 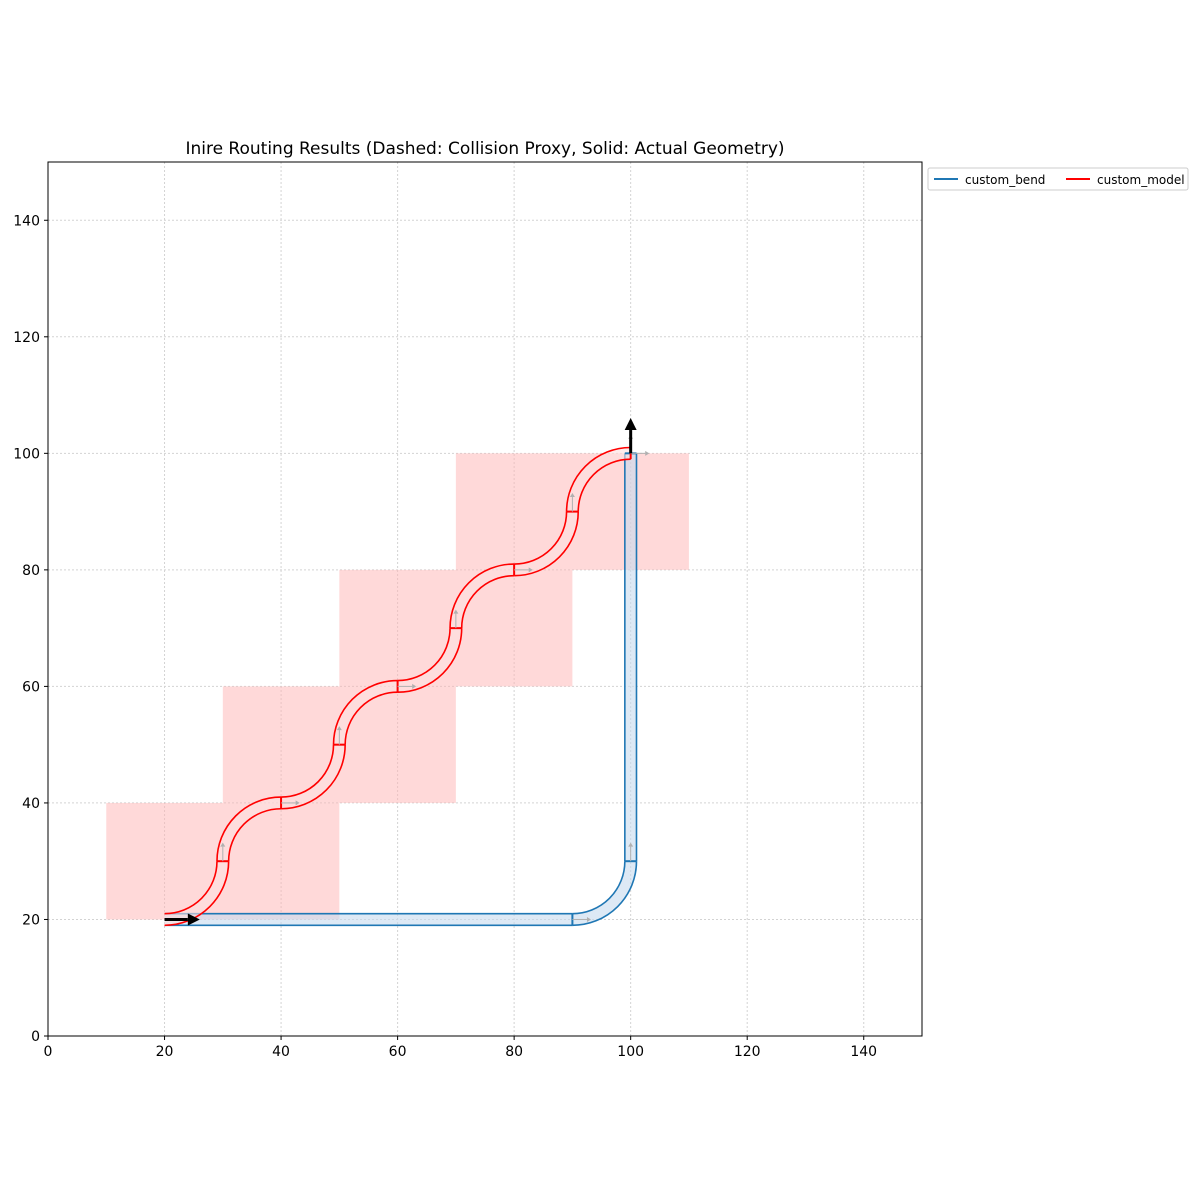 What do you see at coordinates (747, 1052) in the screenshot?
I see `x-tick-label: 120` at bounding box center [747, 1052].